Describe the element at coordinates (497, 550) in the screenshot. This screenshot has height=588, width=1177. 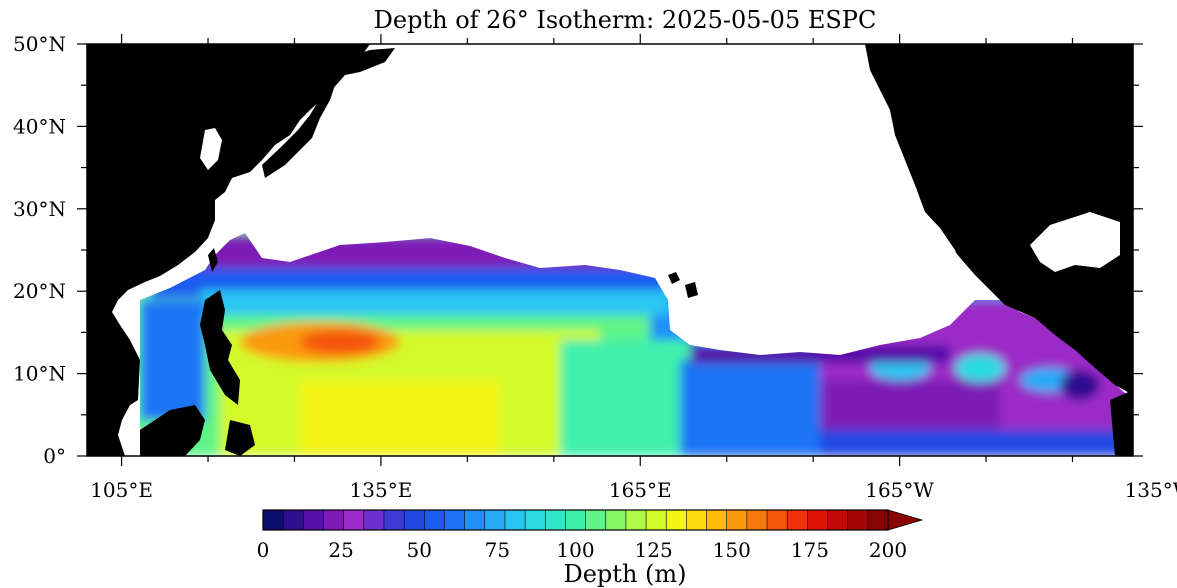
I see `colorbar-tick-label: 75` at that location.